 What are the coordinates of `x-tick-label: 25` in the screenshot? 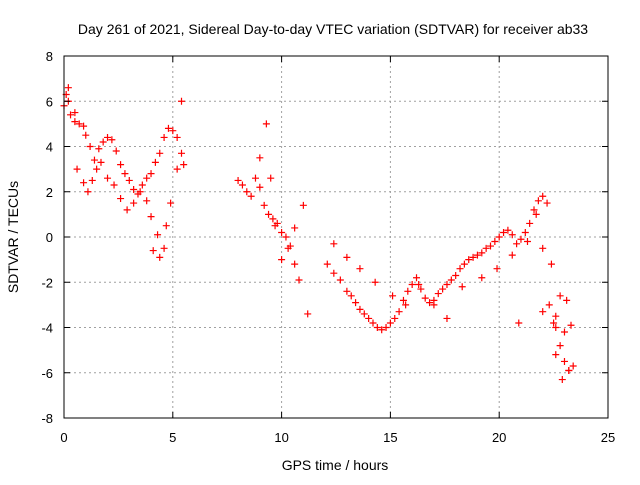 It's located at (608, 437).